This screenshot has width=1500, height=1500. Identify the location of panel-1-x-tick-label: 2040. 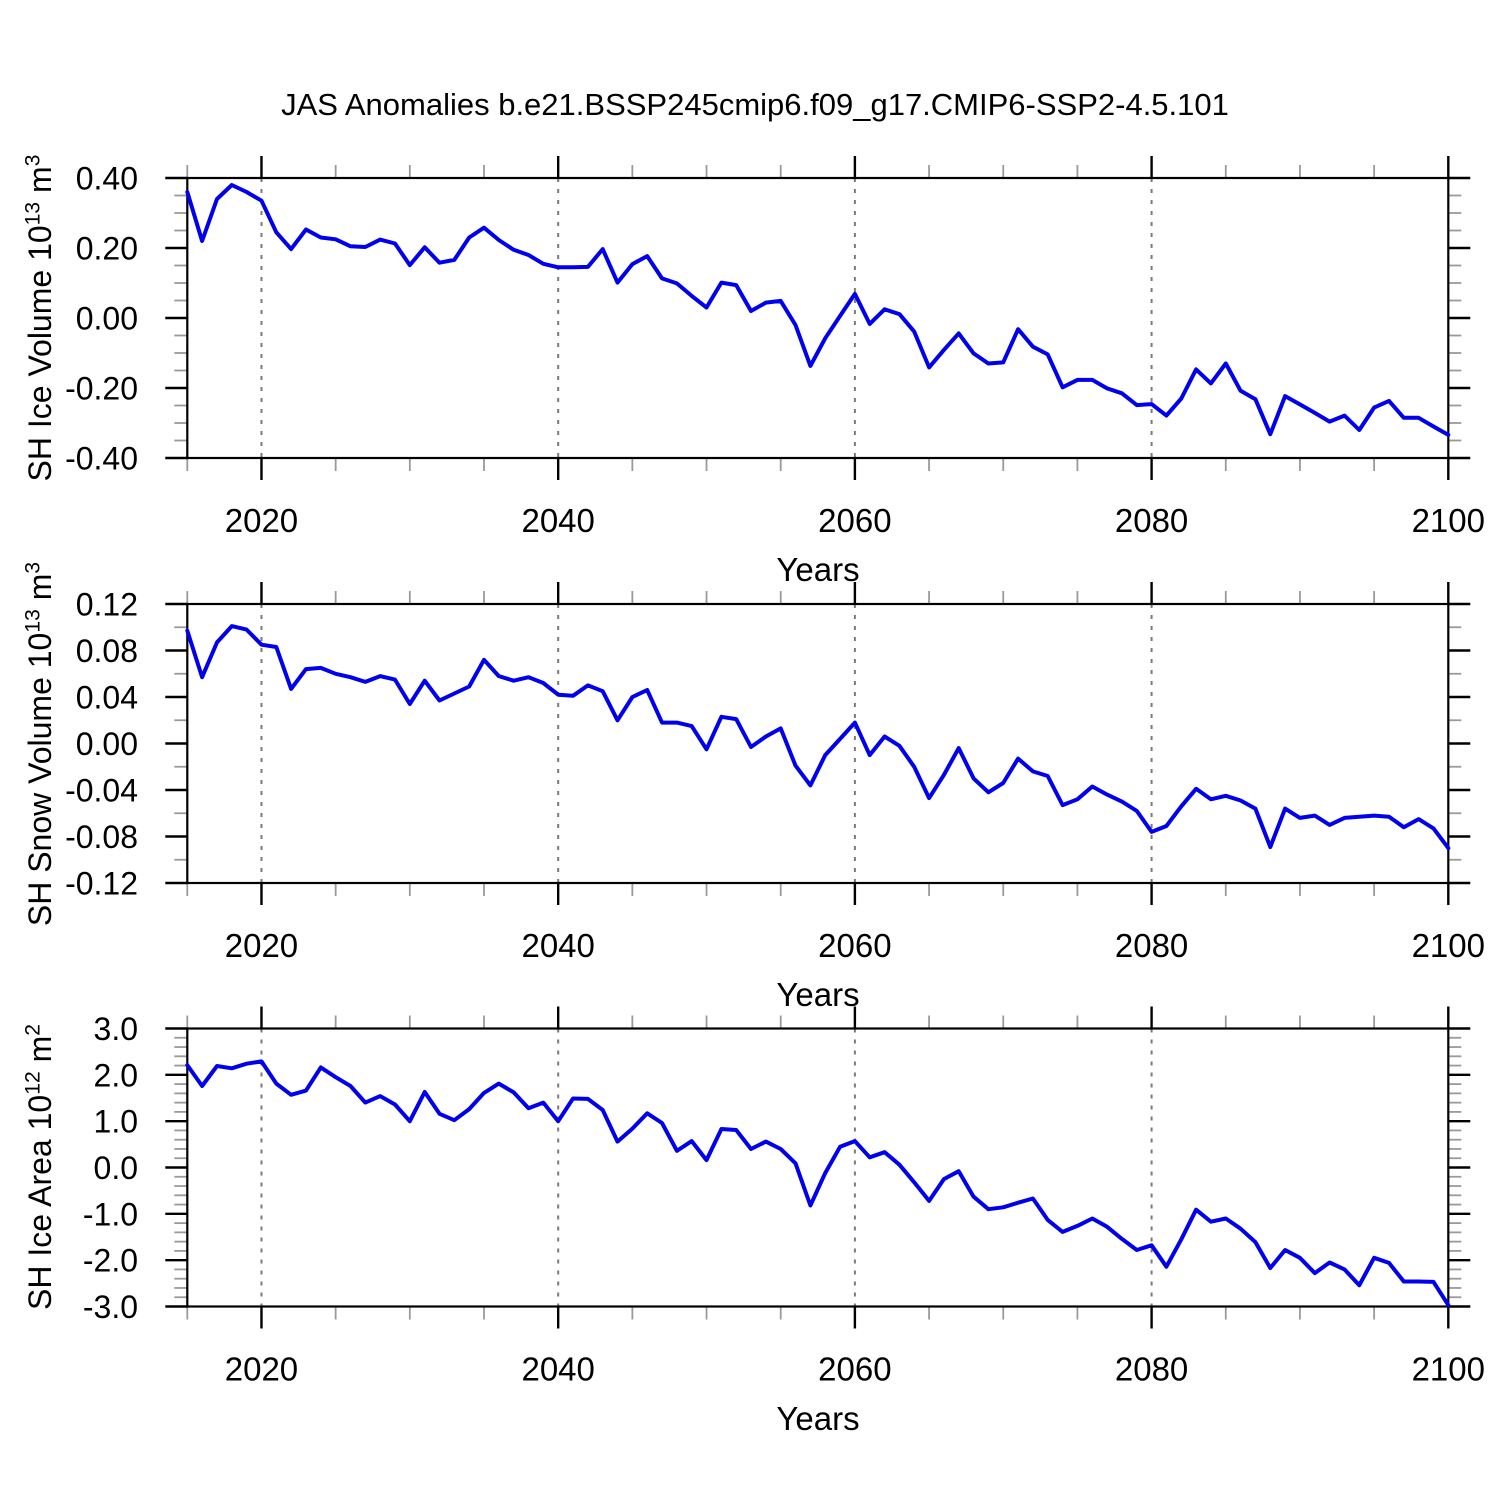
(557, 520).